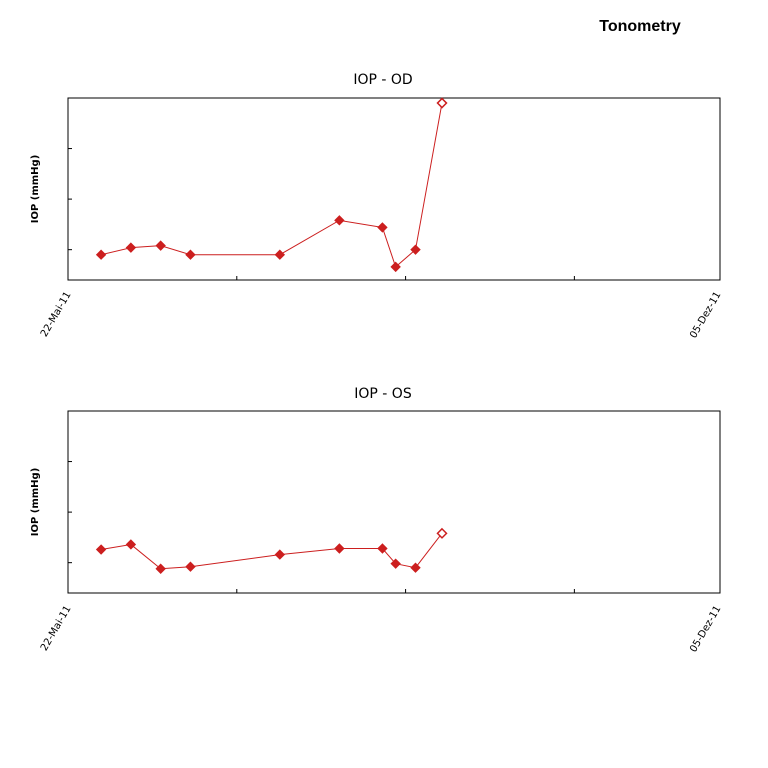 This screenshot has height=768, width=768. I want to click on chart-title: IOP - OS, so click(383, 394).